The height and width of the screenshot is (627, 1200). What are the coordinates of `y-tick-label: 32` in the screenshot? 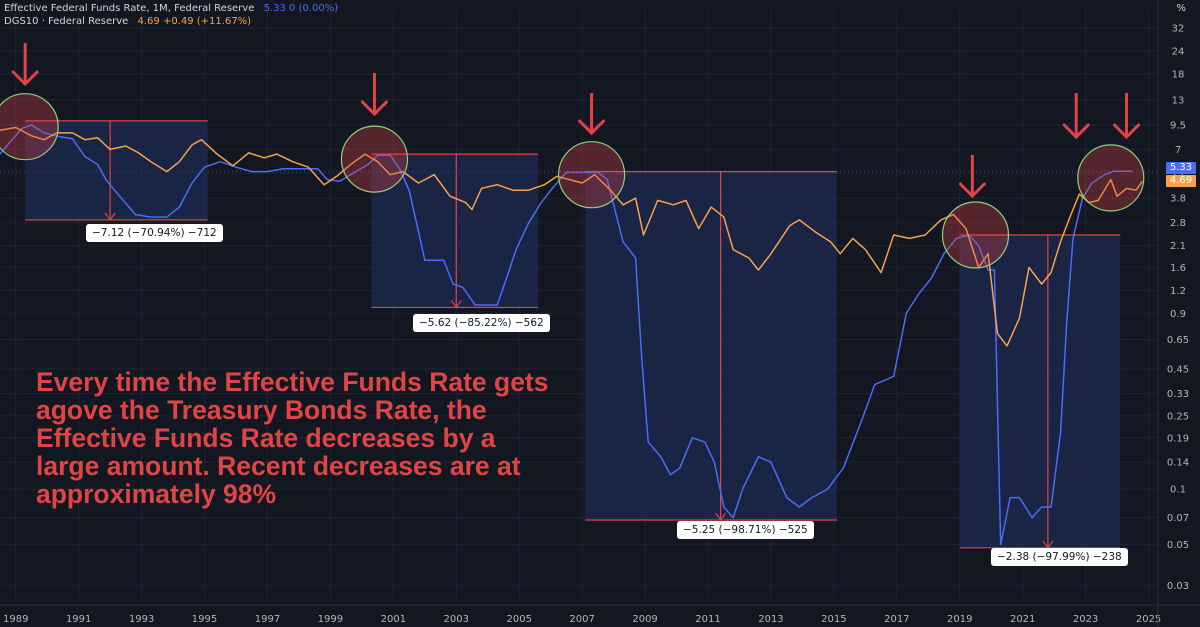 It's located at (1178, 28).